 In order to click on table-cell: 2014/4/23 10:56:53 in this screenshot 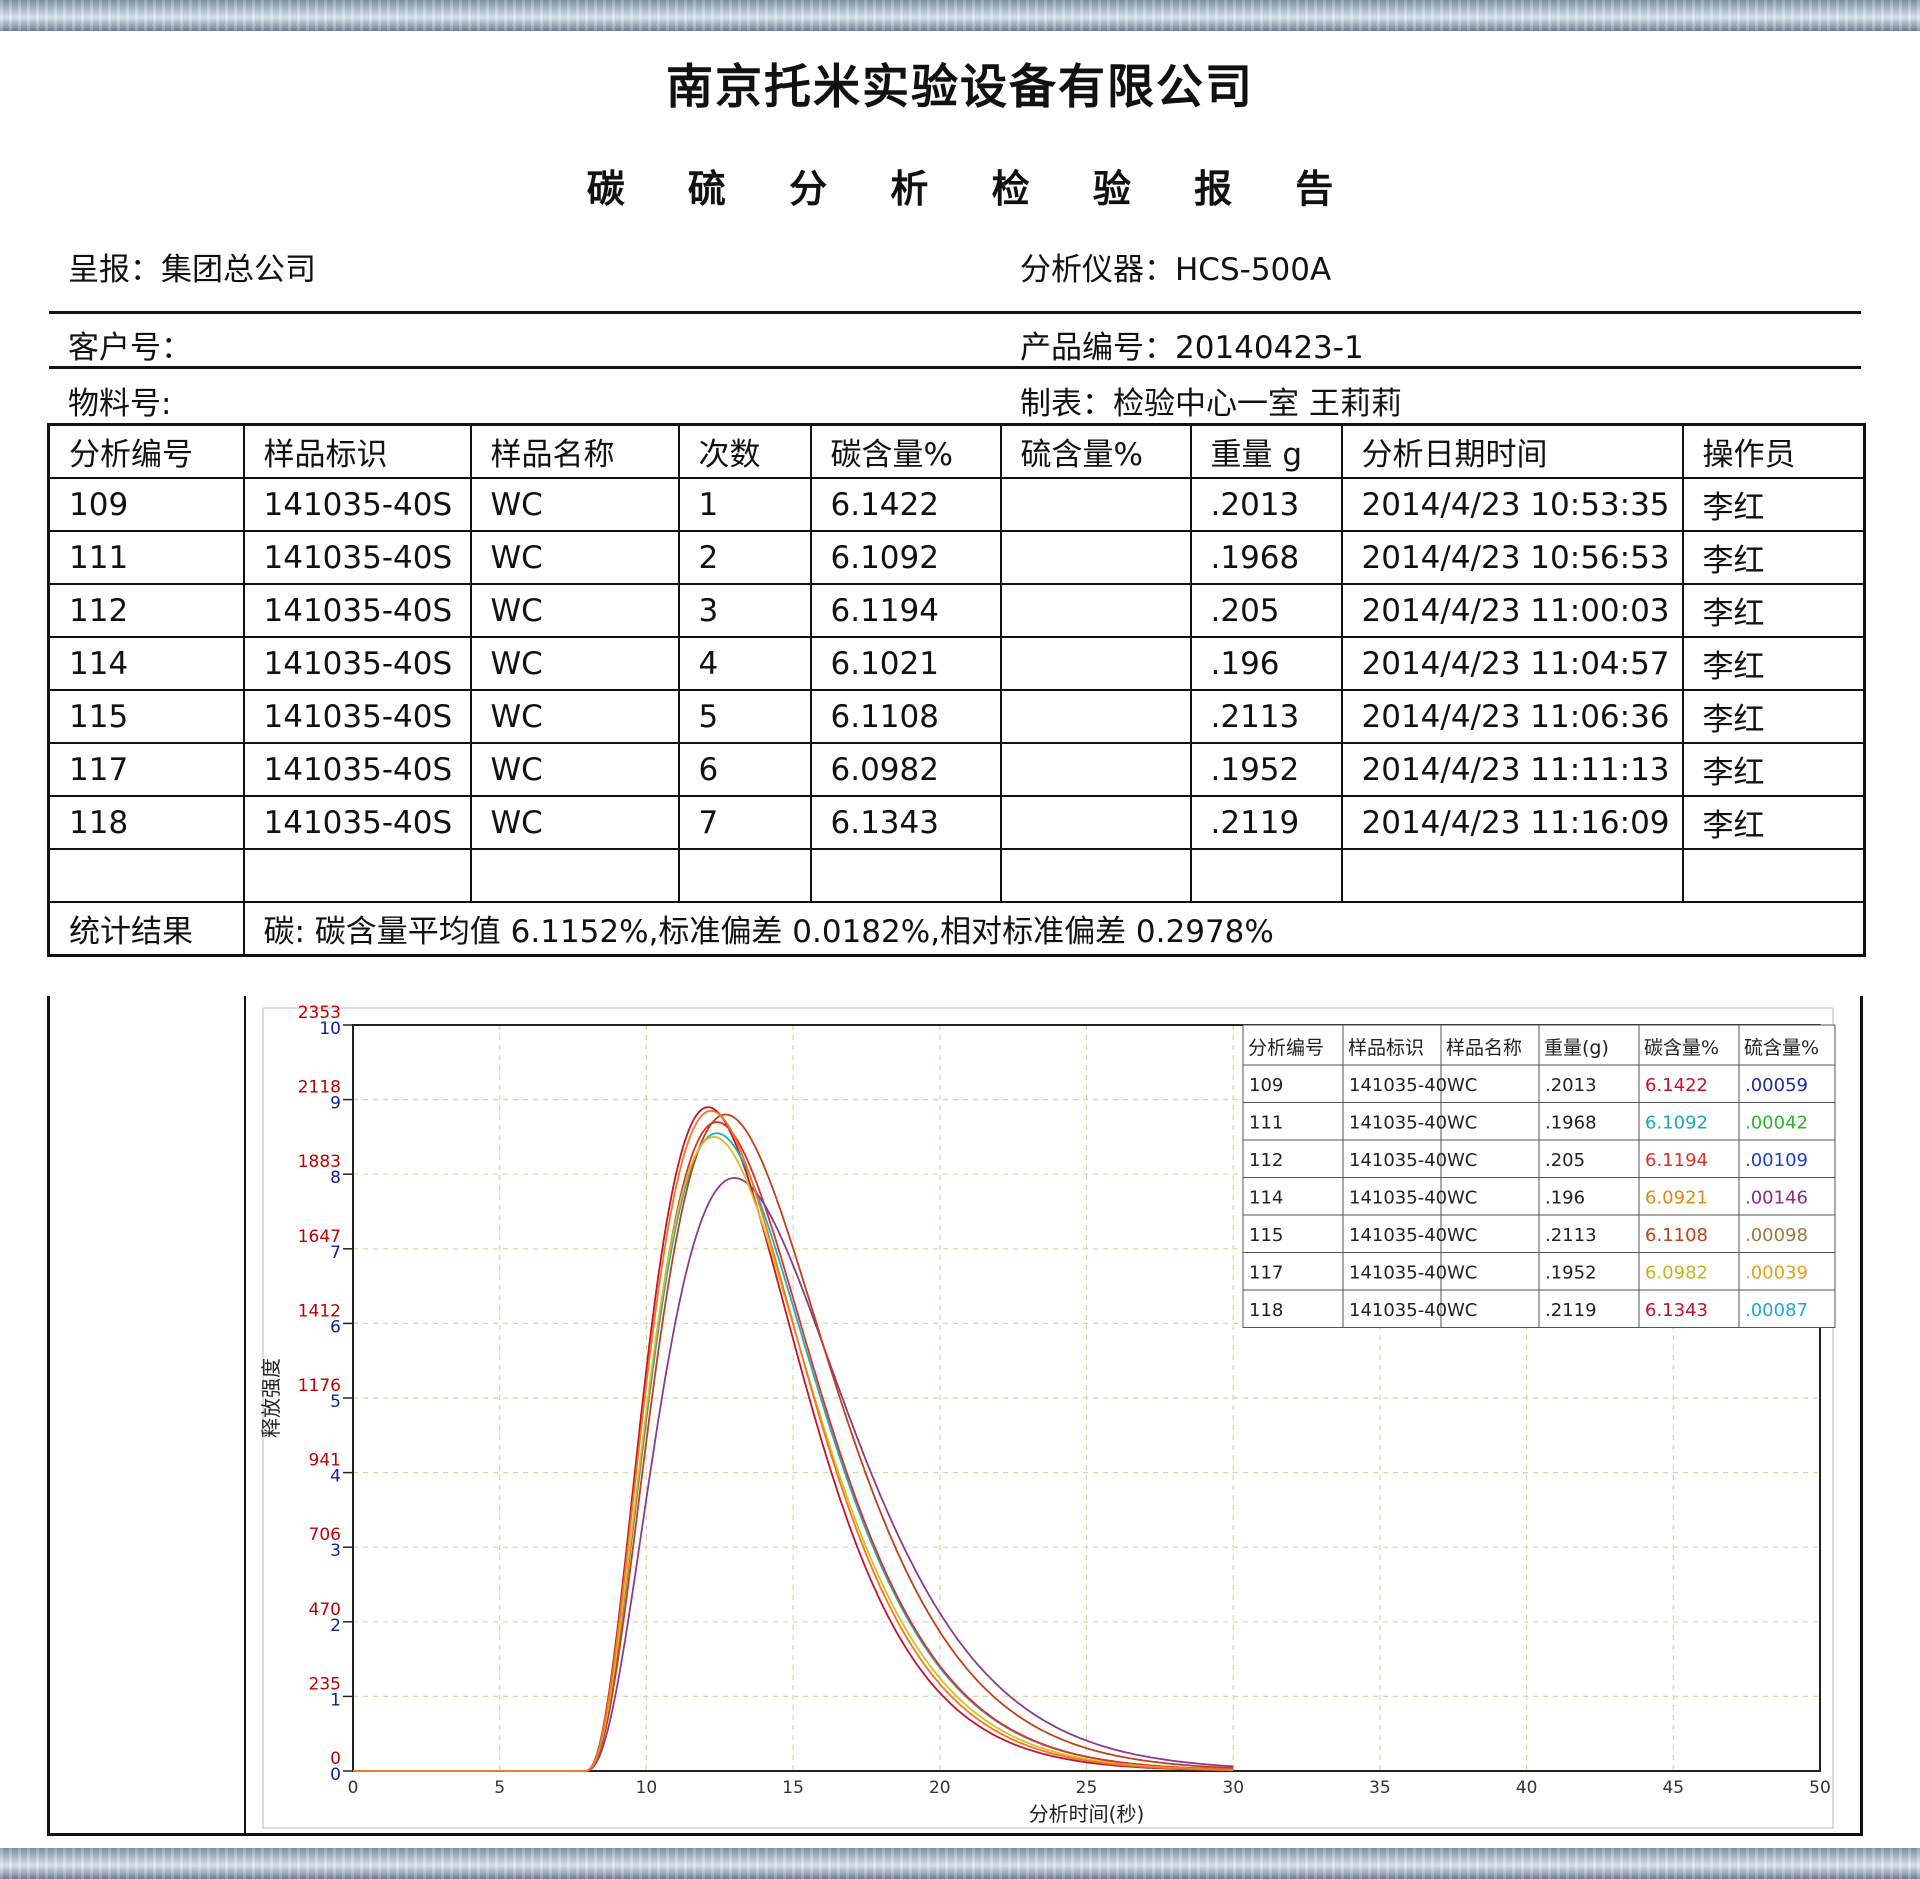, I will do `click(1512, 557)`.